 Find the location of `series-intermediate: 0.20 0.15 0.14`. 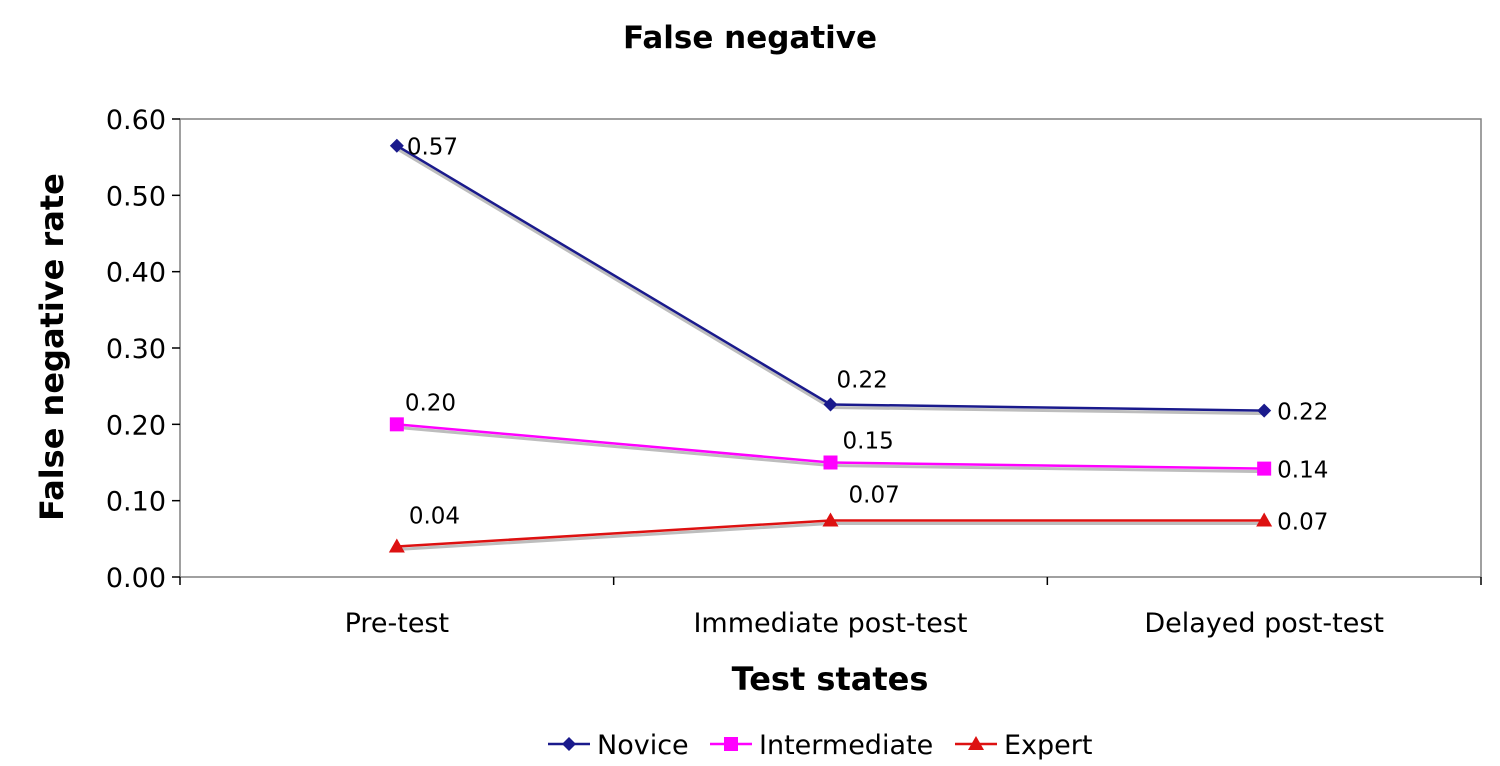

series-intermediate: 0.20 0.15 0.14 is located at coordinates (858, 437).